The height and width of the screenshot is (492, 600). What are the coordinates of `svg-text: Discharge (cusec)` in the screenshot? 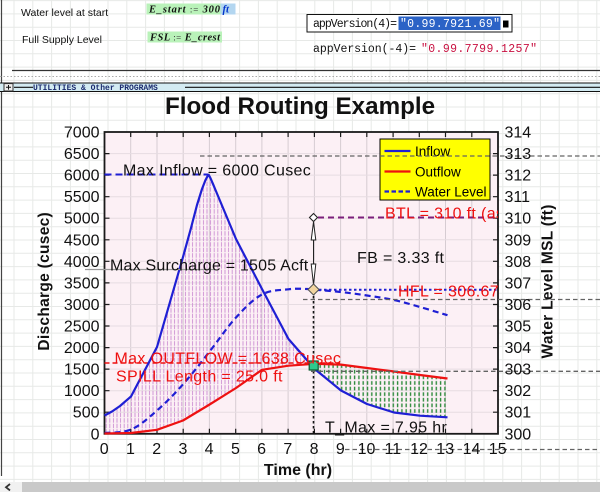 It's located at (44, 281).